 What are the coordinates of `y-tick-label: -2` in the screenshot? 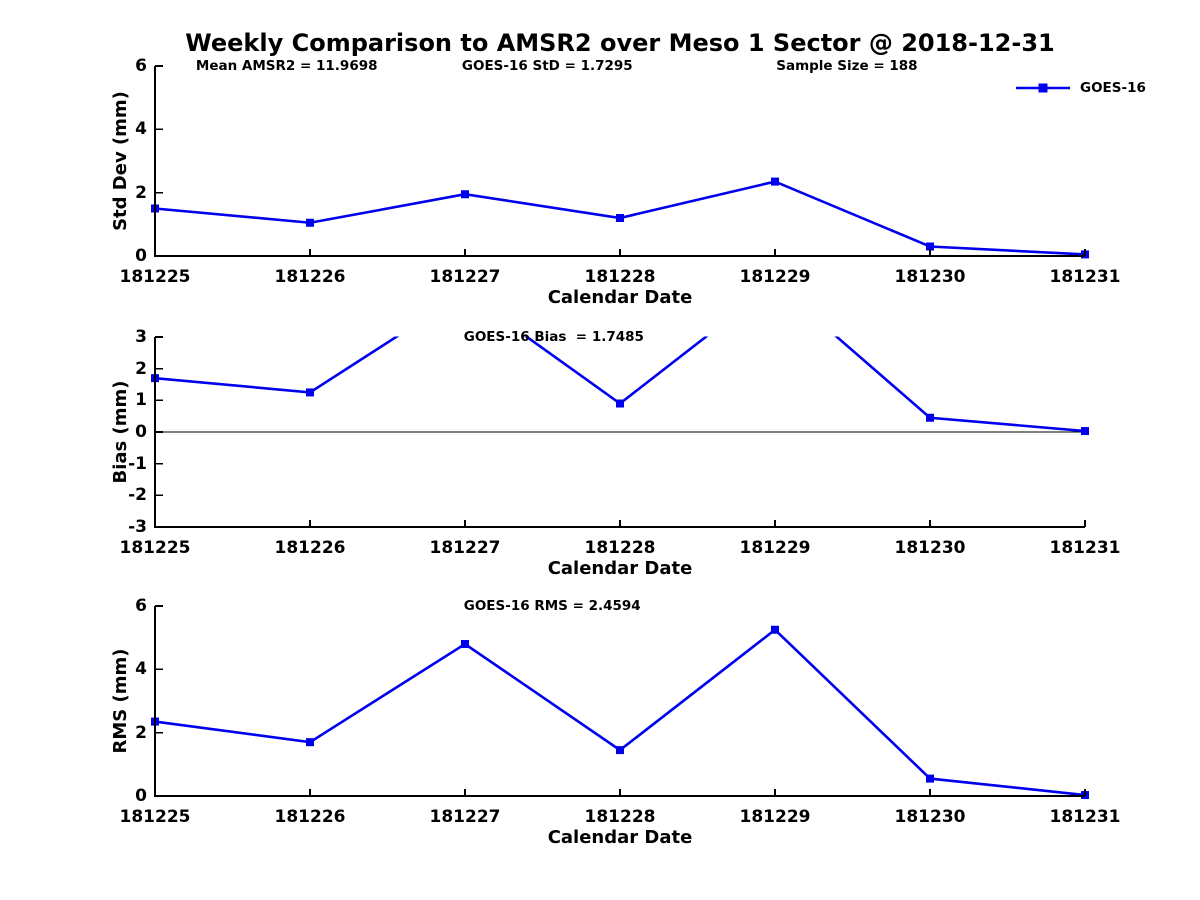 It's located at (137, 495).